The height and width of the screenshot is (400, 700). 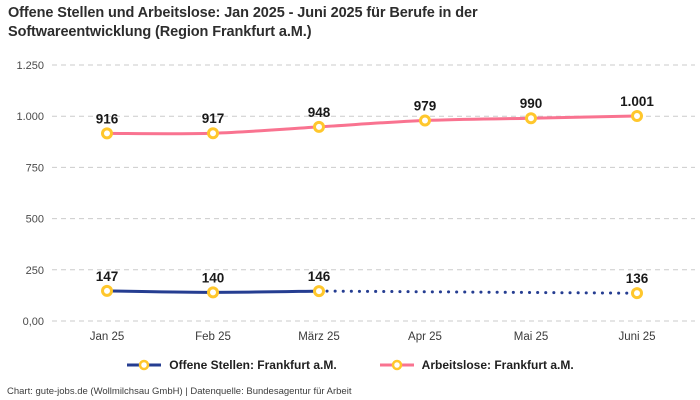 What do you see at coordinates (425, 106) in the screenshot?
I see `data-point-label: 979` at bounding box center [425, 106].